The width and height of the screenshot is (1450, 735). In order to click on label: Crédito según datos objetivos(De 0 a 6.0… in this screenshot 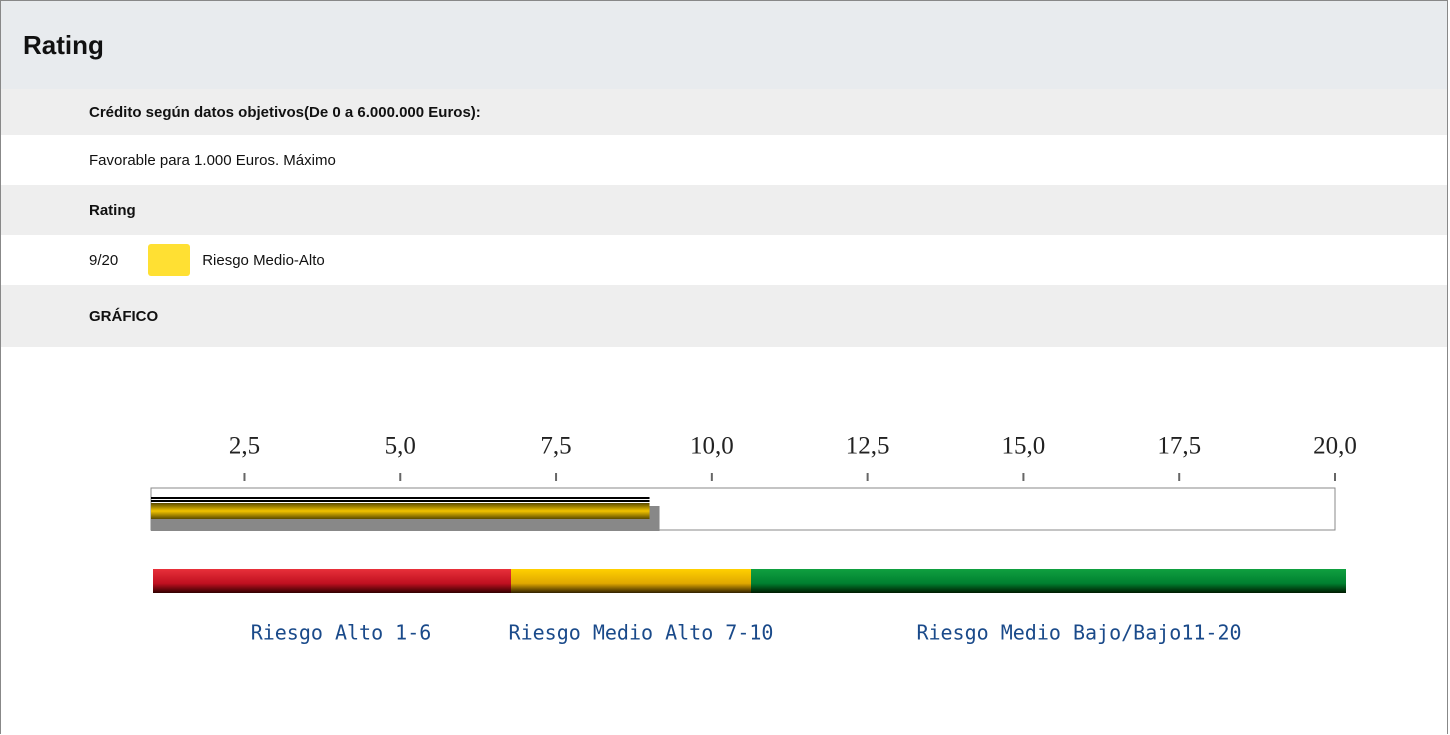, I will do `click(285, 112)`.